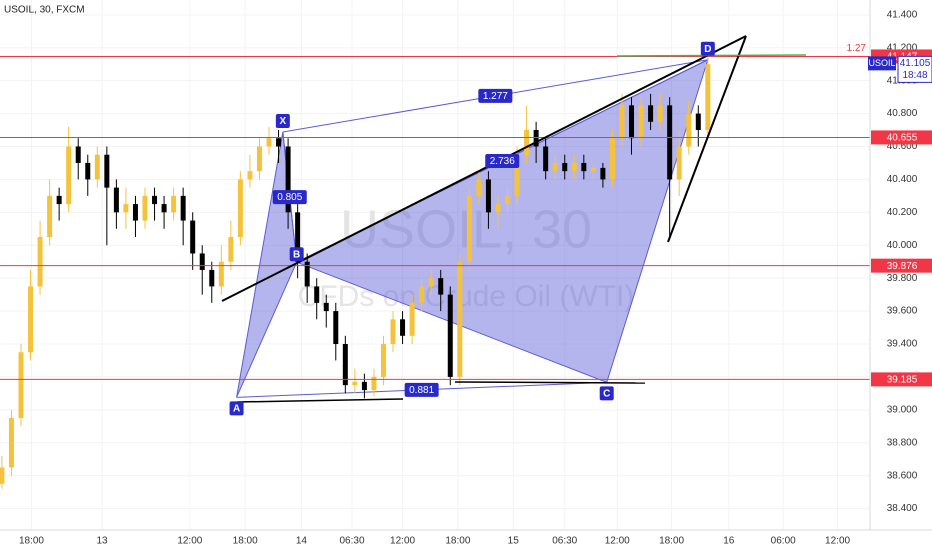 The width and height of the screenshot is (932, 550). I want to click on y-tick-label: 39.600, so click(902, 311).